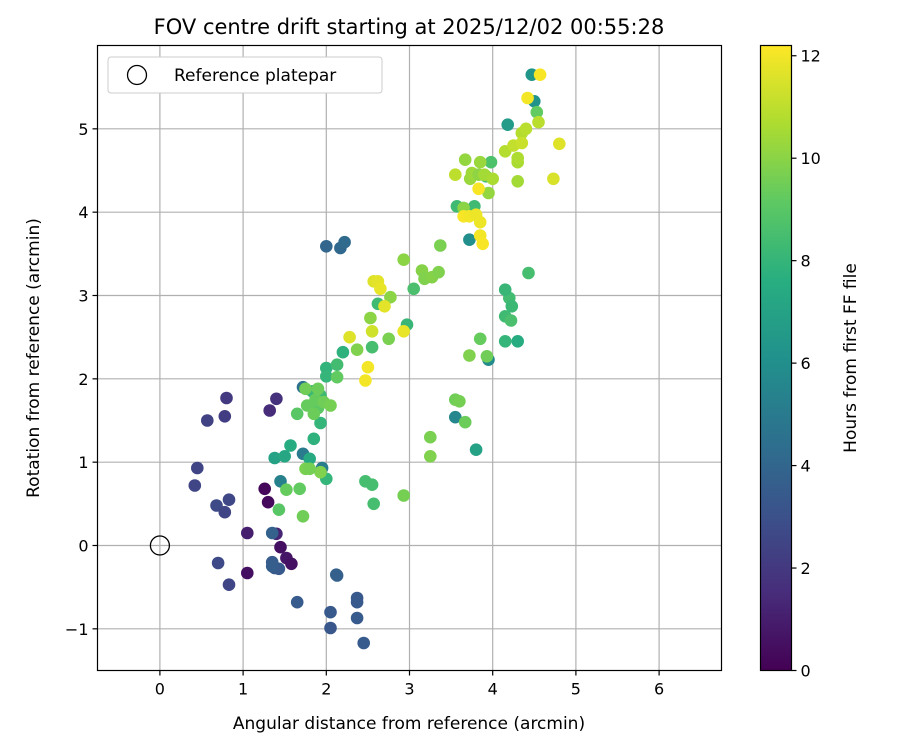  I want to click on y-tick-label: 0, so click(83, 546).